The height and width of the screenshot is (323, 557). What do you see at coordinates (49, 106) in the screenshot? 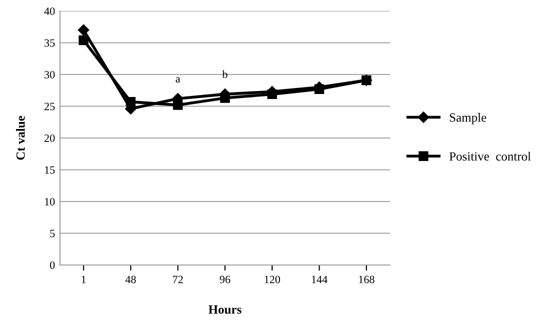
I see `y-tick-label: 25` at bounding box center [49, 106].